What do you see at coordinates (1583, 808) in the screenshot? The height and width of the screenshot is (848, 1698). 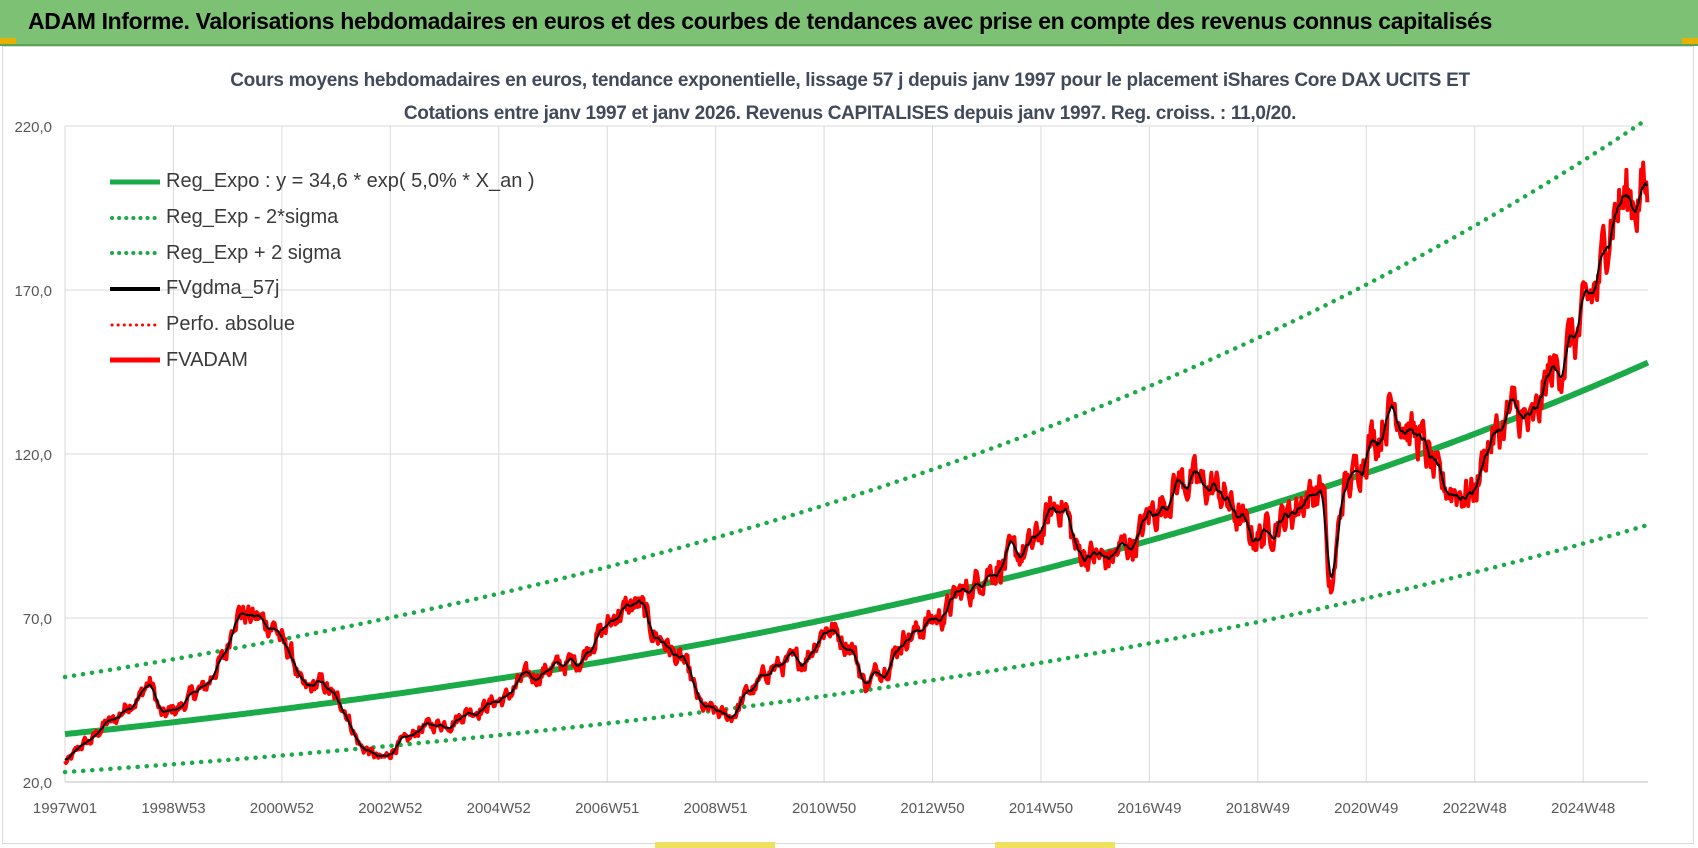 I see `x-tick-label: 2024W48` at bounding box center [1583, 808].